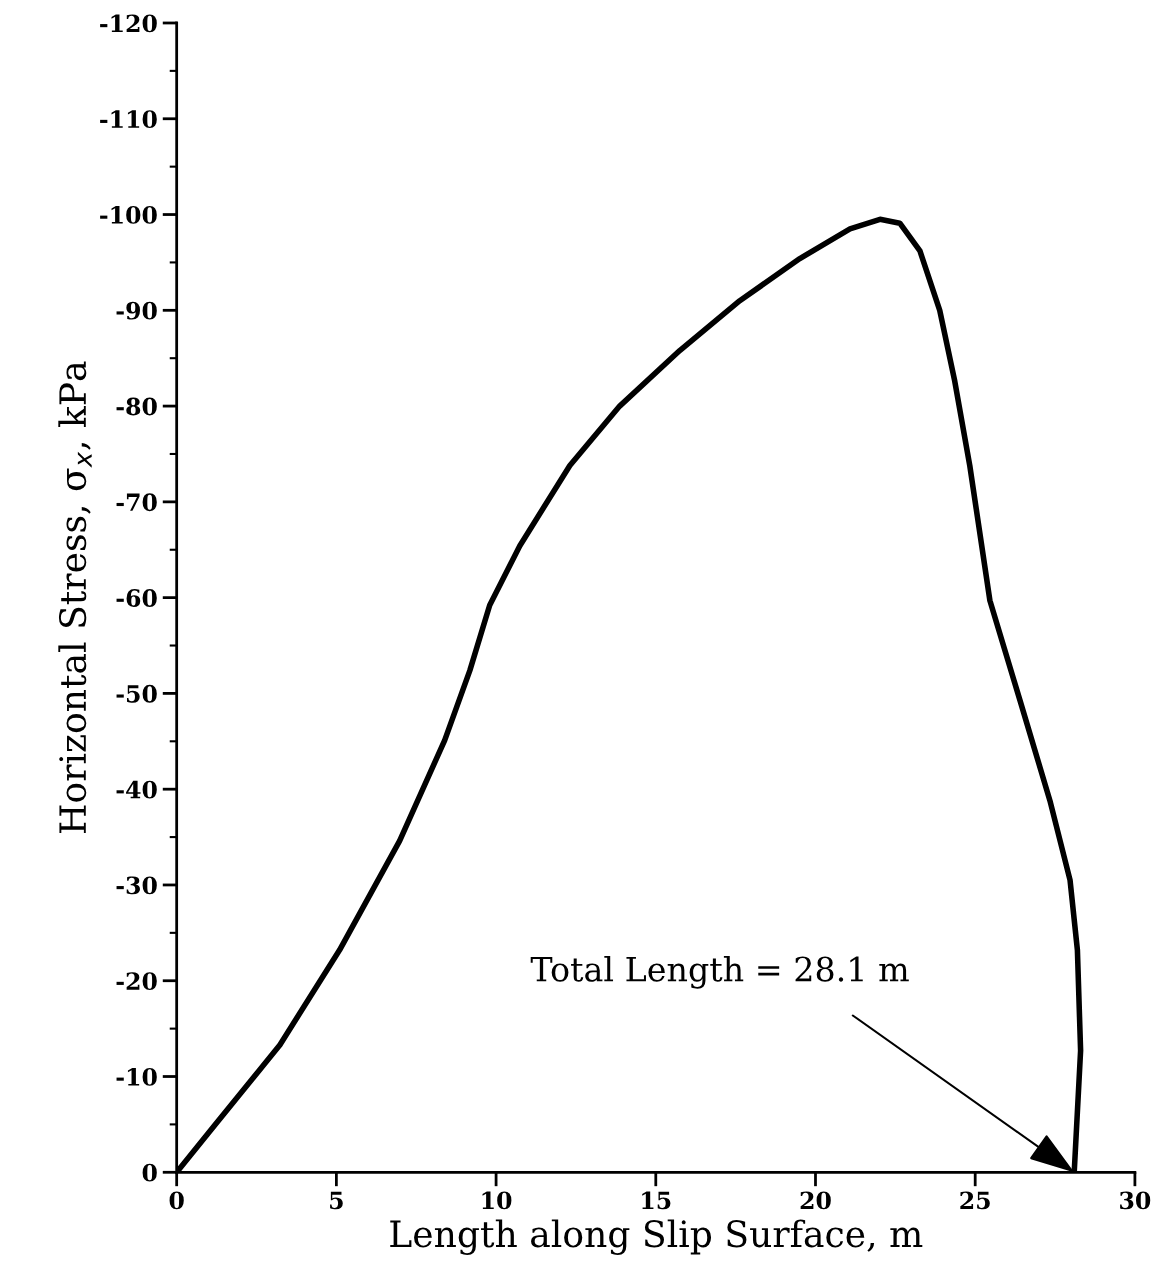  What do you see at coordinates (136, 406) in the screenshot?
I see `y-tick-label: -80` at bounding box center [136, 406].